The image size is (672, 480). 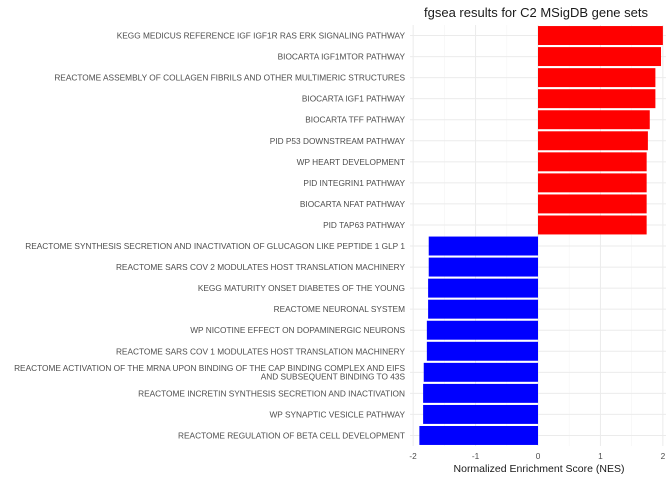 I want to click on x-tick-label: 2, so click(x=663, y=456).